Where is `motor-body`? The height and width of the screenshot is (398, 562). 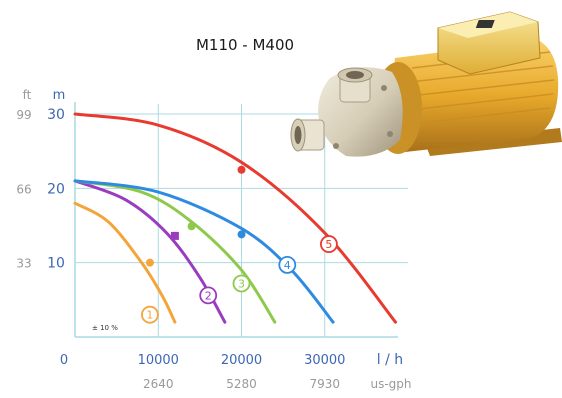 motor-body is located at coordinates (475, 96).